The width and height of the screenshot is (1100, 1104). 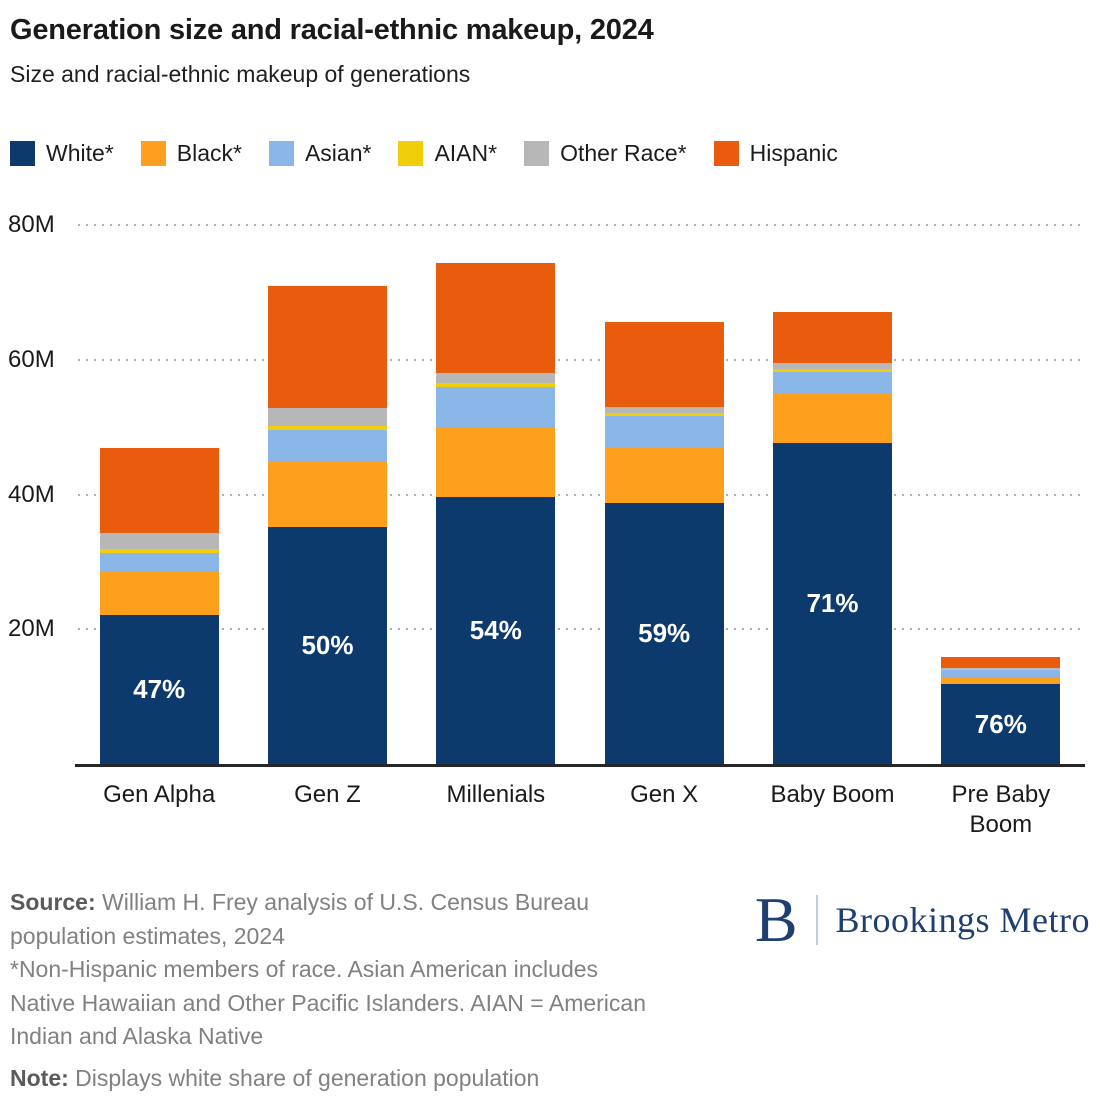 What do you see at coordinates (962, 920) in the screenshot?
I see `brookings-logo-name: Brookings Metro` at bounding box center [962, 920].